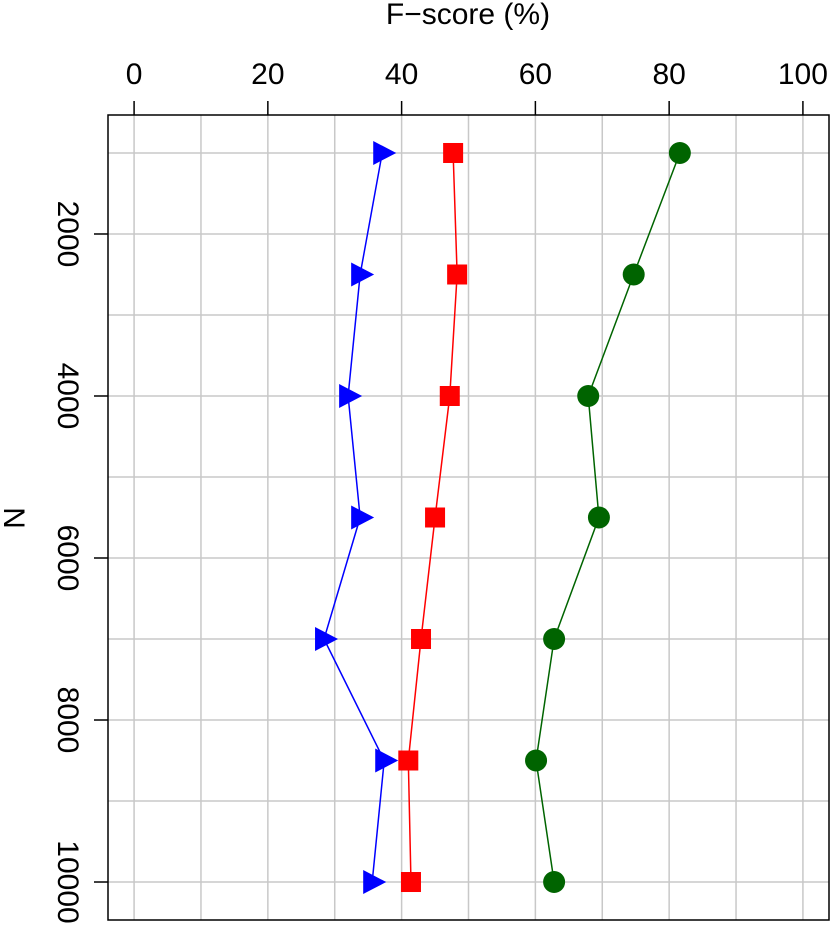  Describe the element at coordinates (67, 234) in the screenshot. I see `y-tick-label: 2000` at that location.